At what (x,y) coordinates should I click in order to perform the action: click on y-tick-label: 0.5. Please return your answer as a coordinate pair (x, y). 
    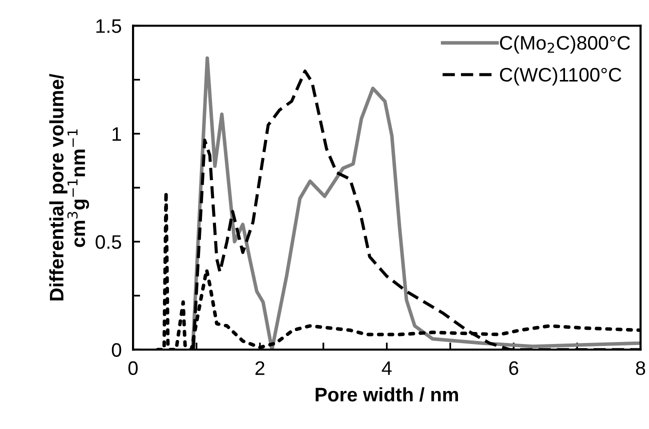
    Looking at the image, I should click on (109, 242).